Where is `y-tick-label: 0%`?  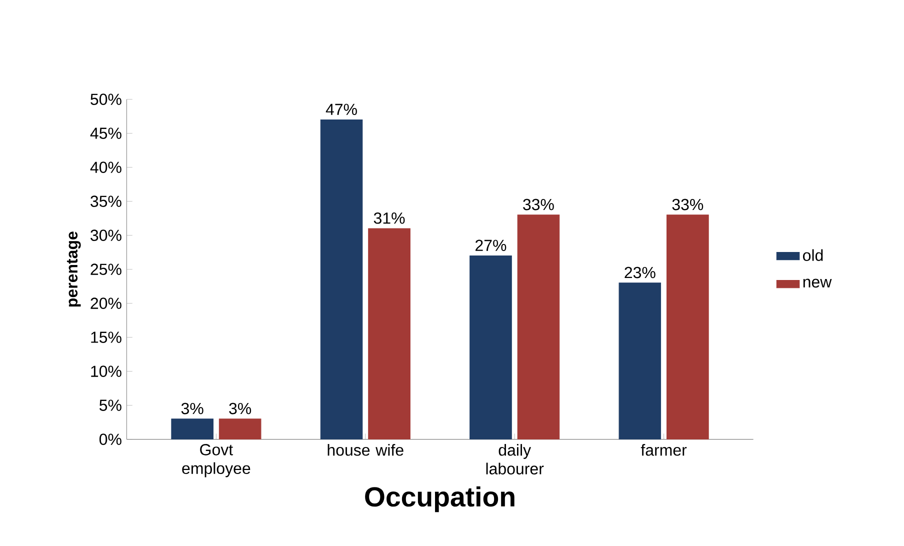
y-tick-label: 0% is located at coordinates (110, 439).